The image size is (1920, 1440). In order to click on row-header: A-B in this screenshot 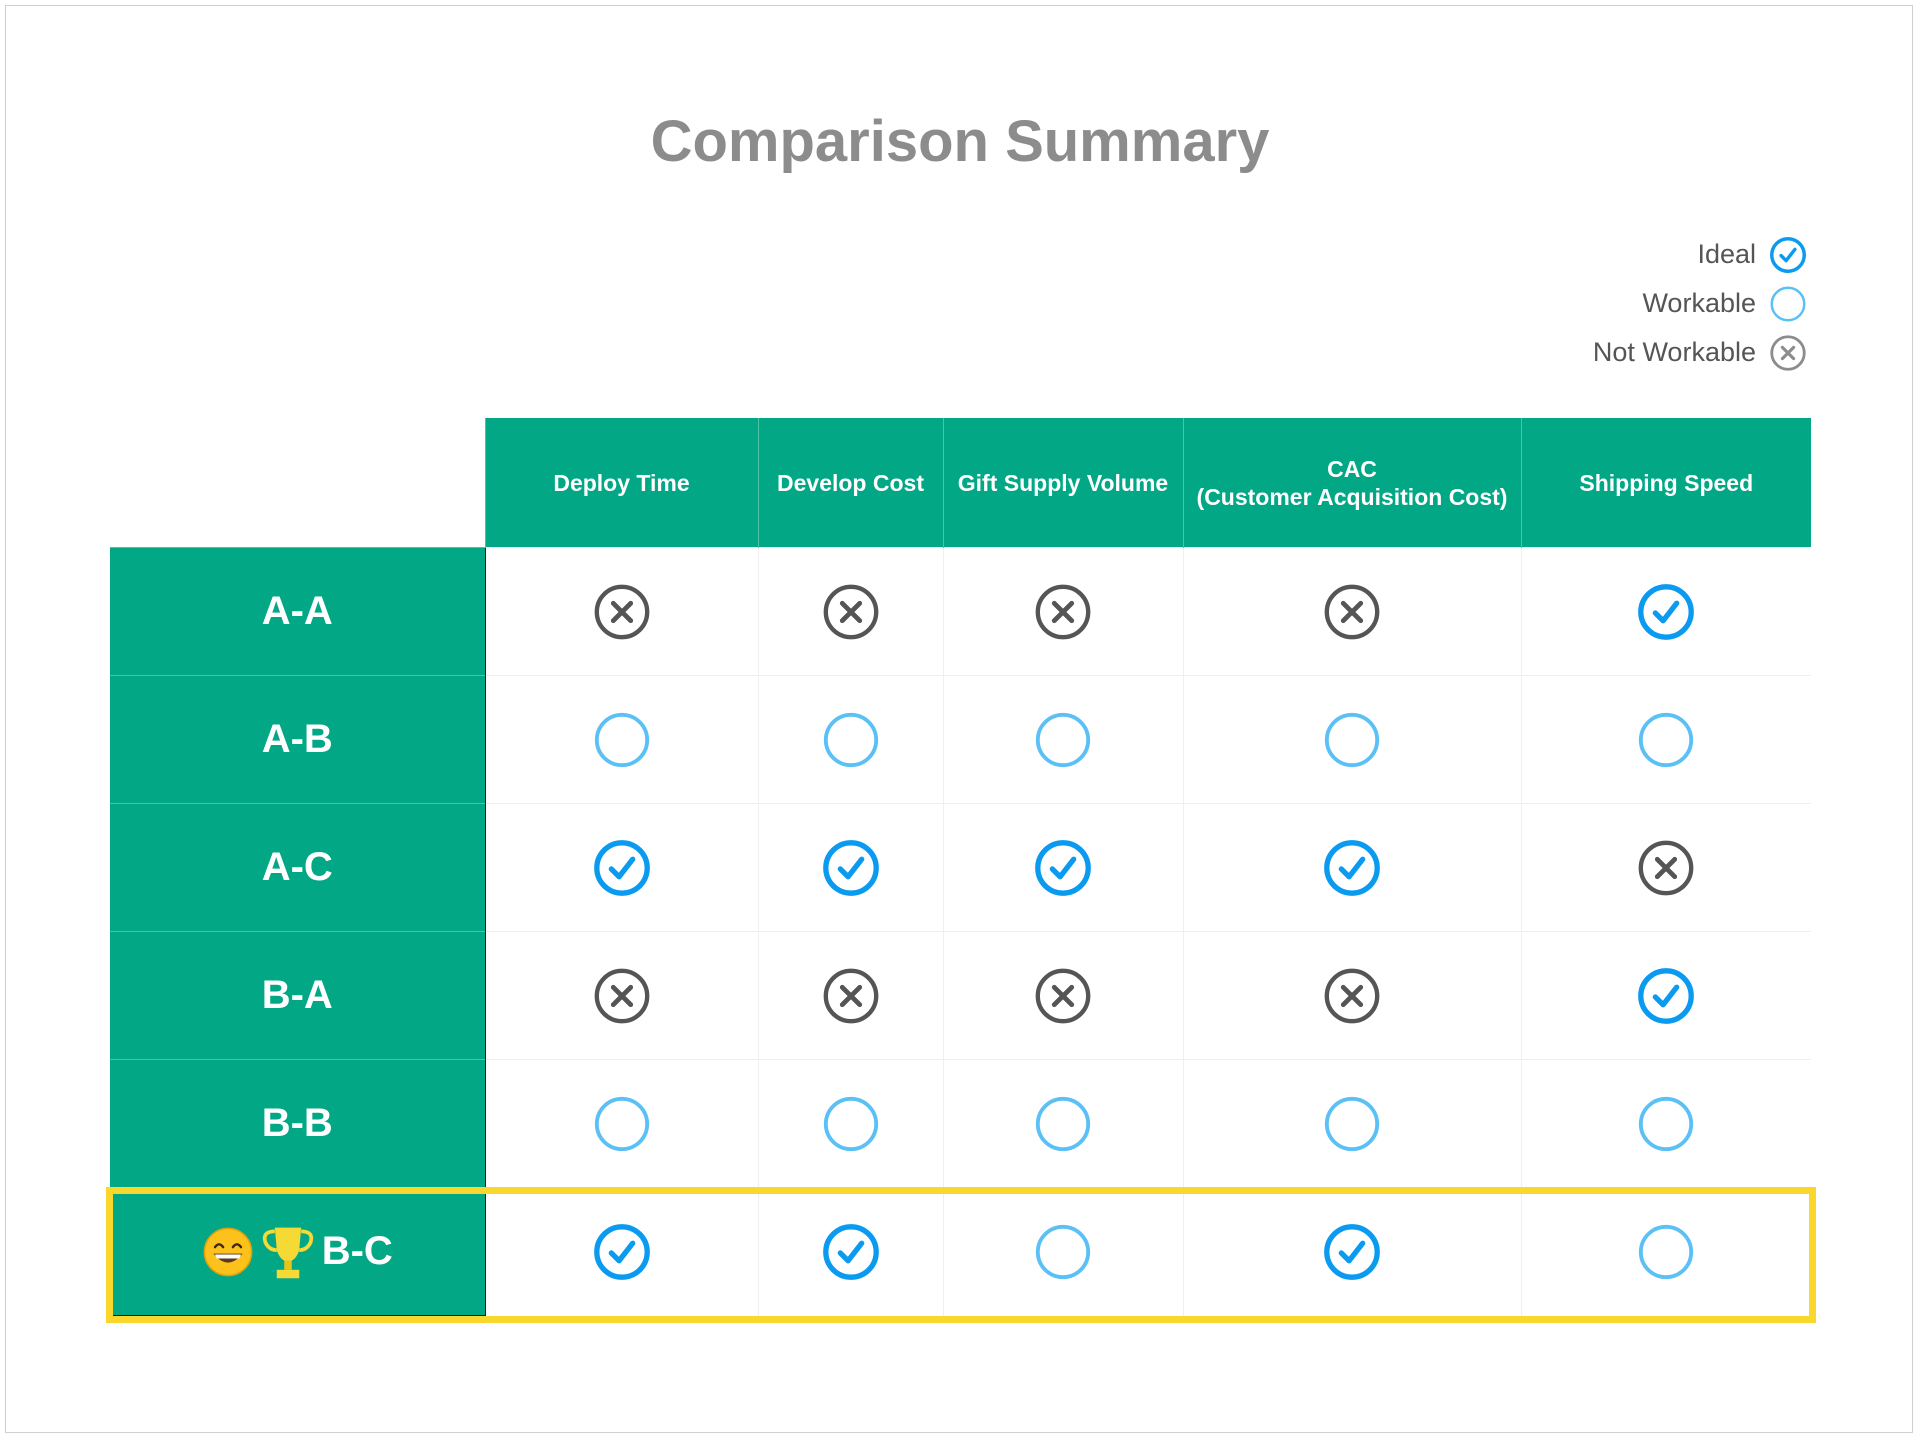, I will do `click(298, 739)`.